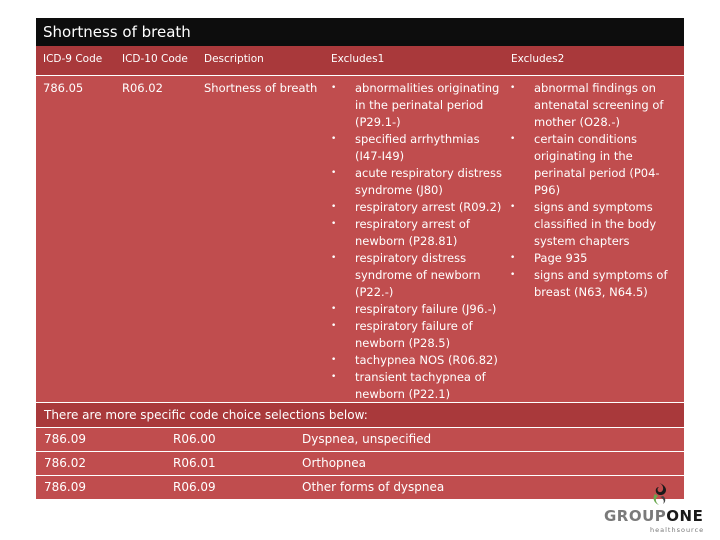 This screenshot has height=540, width=720. What do you see at coordinates (367, 439) in the screenshot?
I see `choice-description: Dyspnea, unspecified` at bounding box center [367, 439].